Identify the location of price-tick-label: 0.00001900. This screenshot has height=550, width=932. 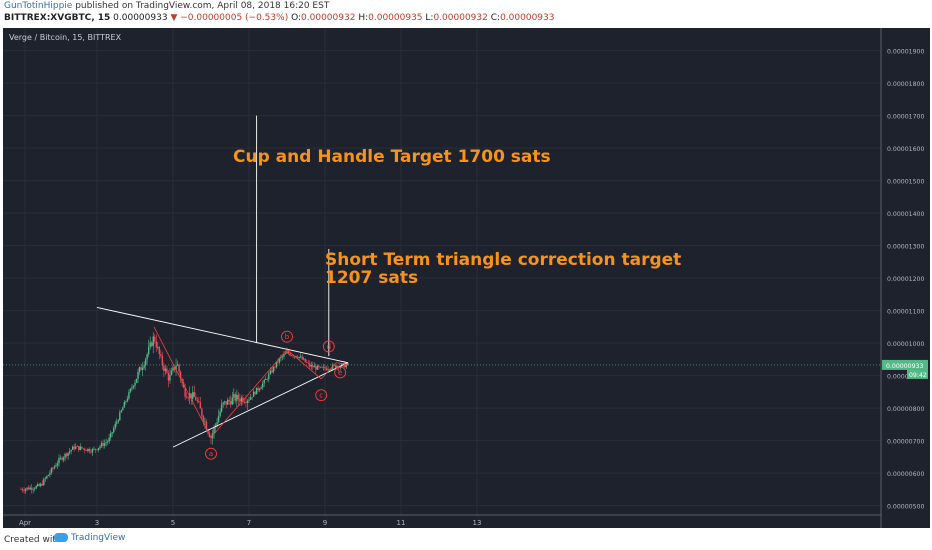
(905, 52).